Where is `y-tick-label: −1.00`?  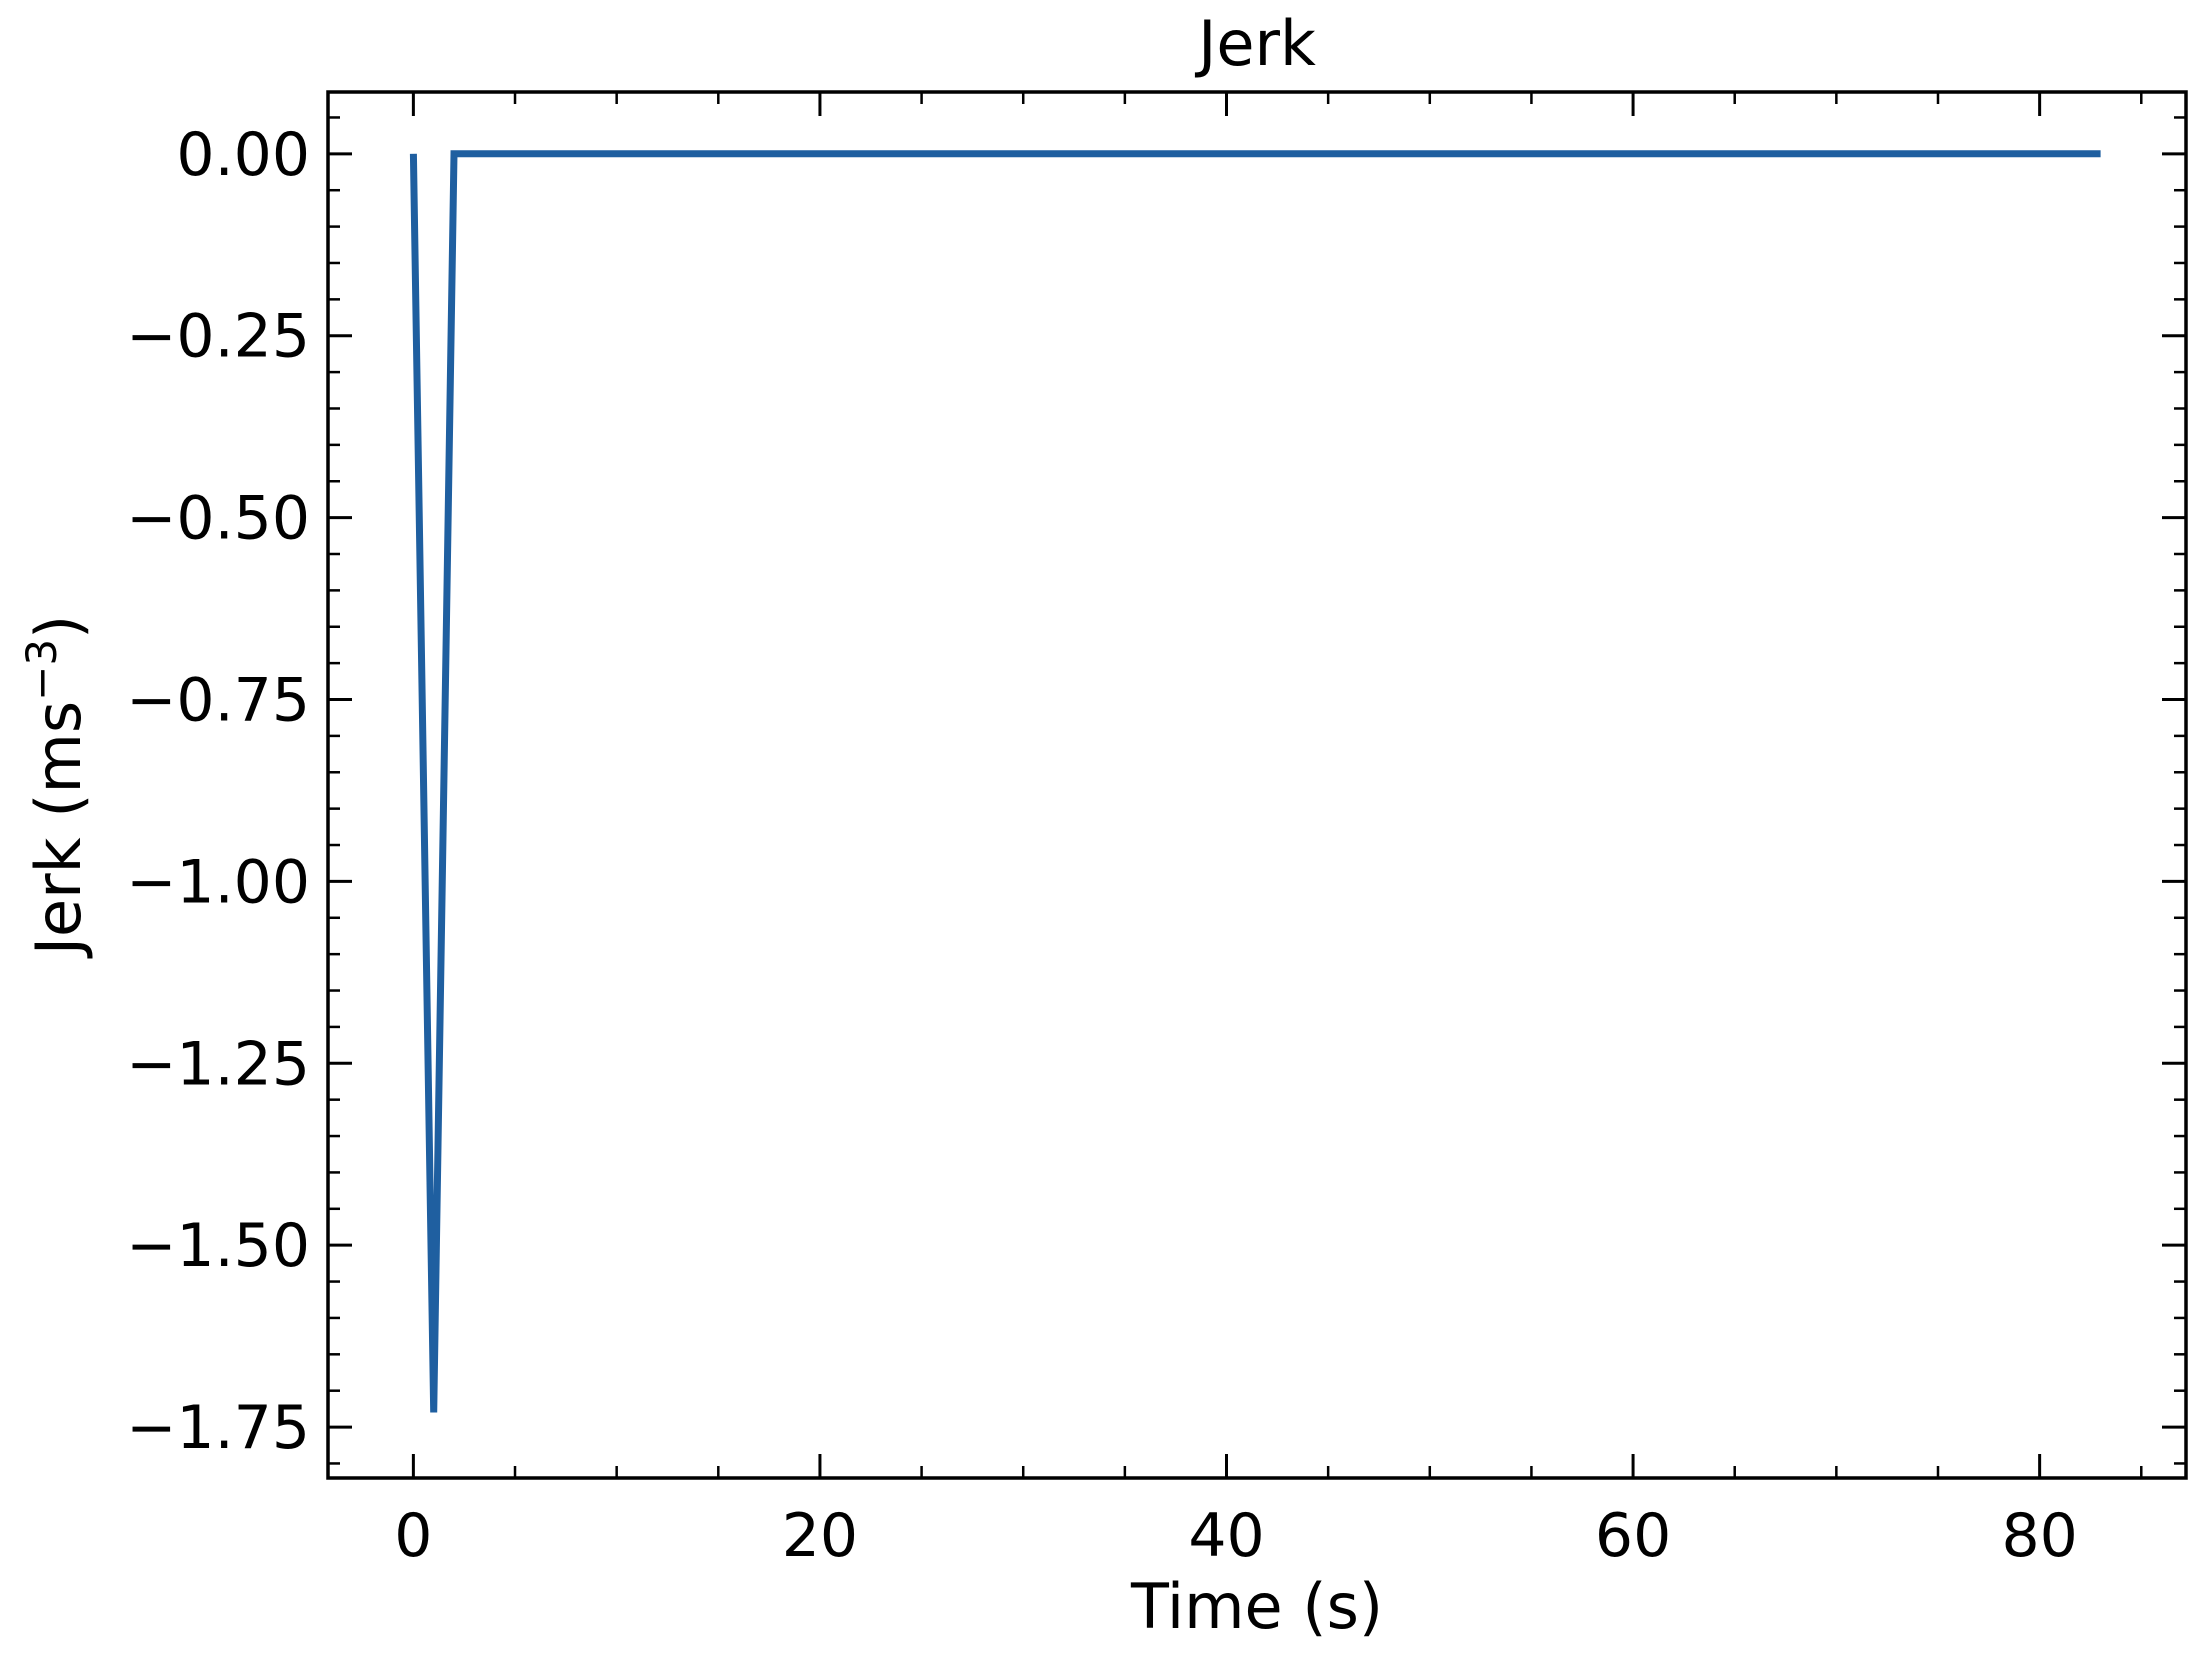
y-tick-label: −1.00 is located at coordinates (218, 882).